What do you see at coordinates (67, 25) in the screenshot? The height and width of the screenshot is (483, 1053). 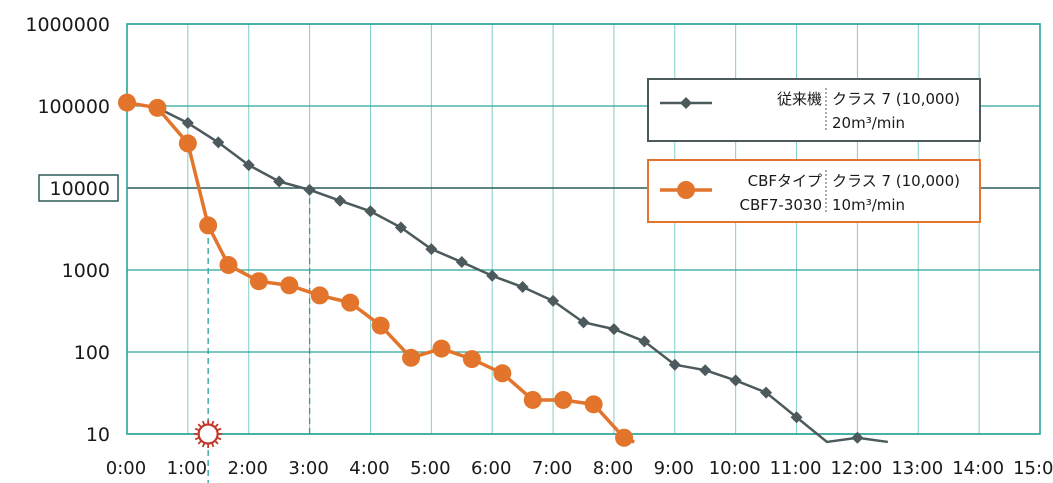 I see `y-tick-label: 1000000` at bounding box center [67, 25].